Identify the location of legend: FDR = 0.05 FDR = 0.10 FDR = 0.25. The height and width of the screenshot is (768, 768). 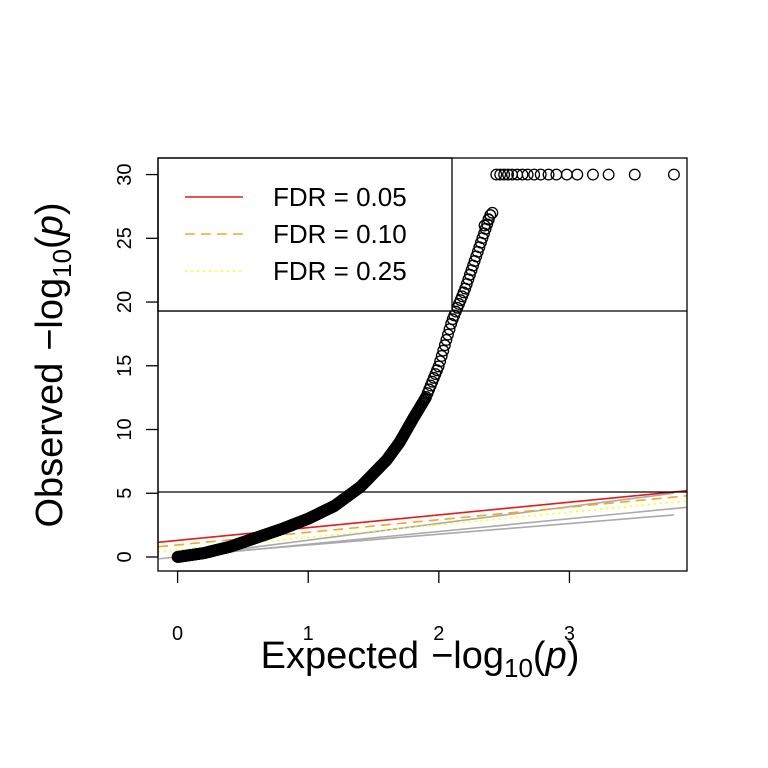
(305, 234).